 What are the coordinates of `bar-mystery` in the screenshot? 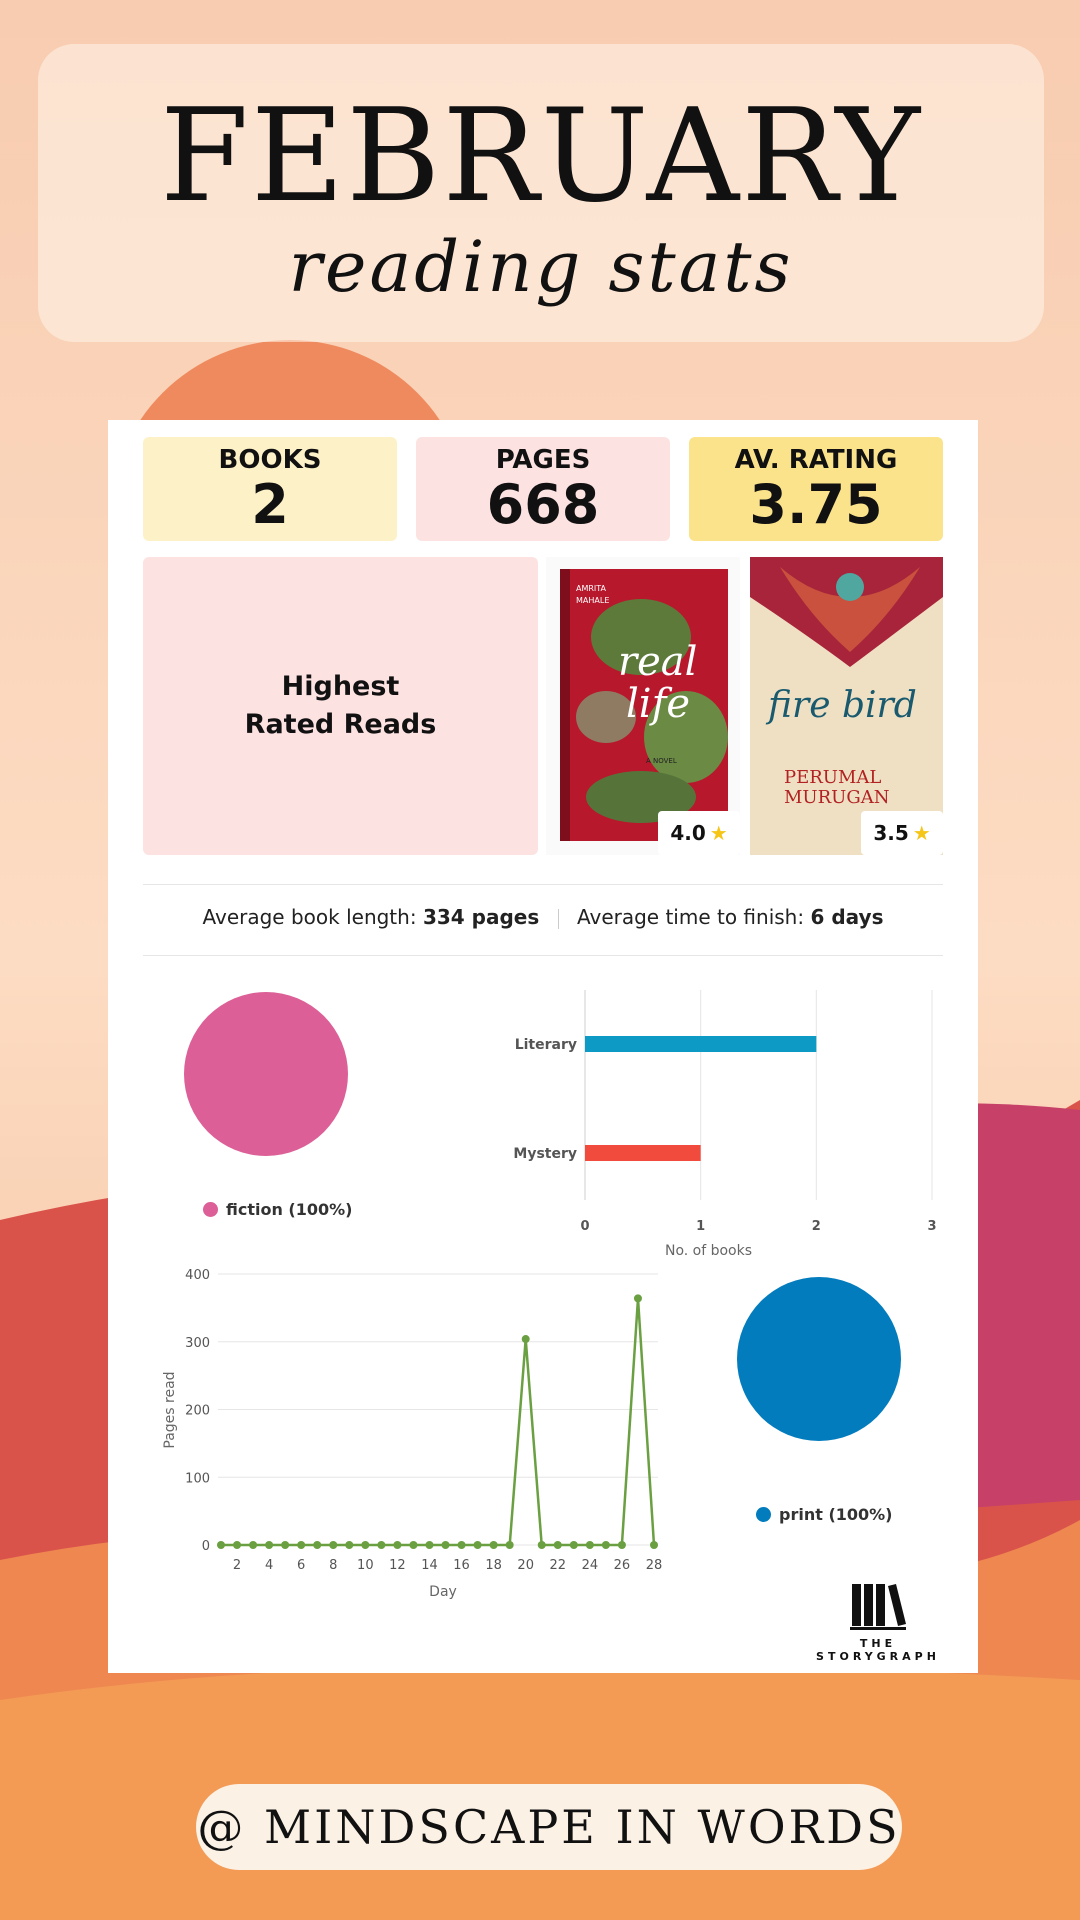 It's located at (643, 1153).